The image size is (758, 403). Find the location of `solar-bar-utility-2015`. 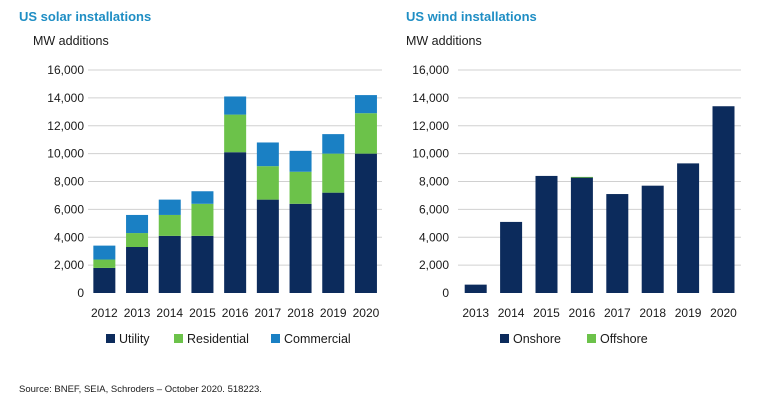

solar-bar-utility-2015 is located at coordinates (202, 264).